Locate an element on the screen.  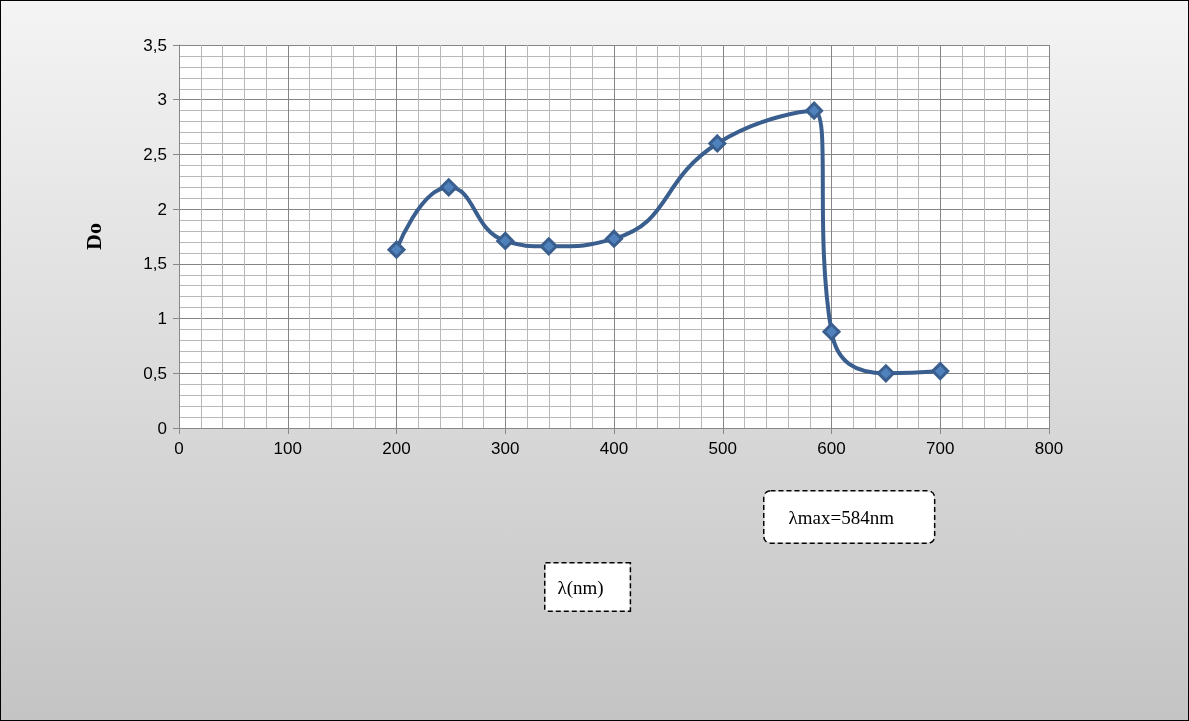
y-tick-label: 3 is located at coordinates (162, 100).